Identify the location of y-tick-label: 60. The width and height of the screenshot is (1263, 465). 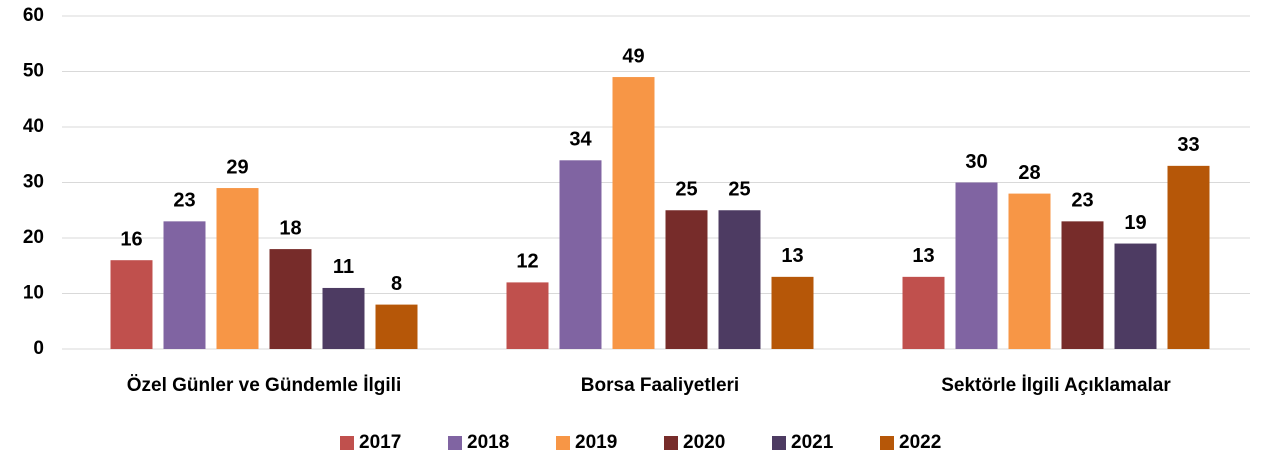
(33, 15).